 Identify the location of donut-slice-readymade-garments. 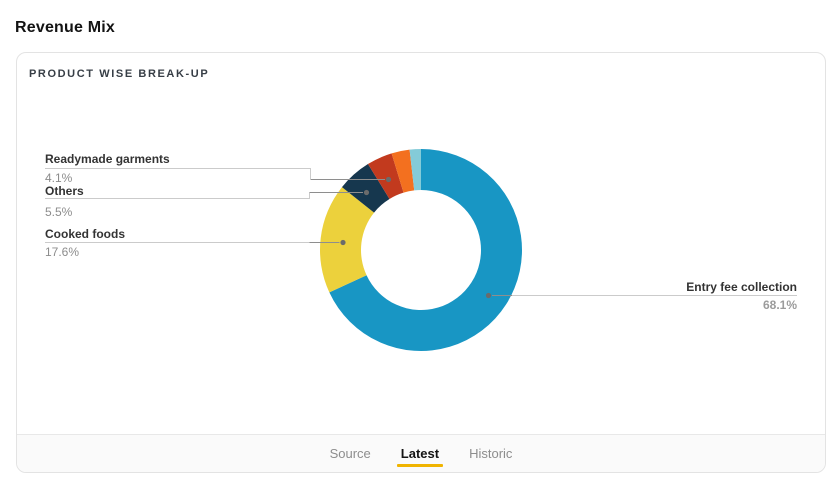
(385, 176).